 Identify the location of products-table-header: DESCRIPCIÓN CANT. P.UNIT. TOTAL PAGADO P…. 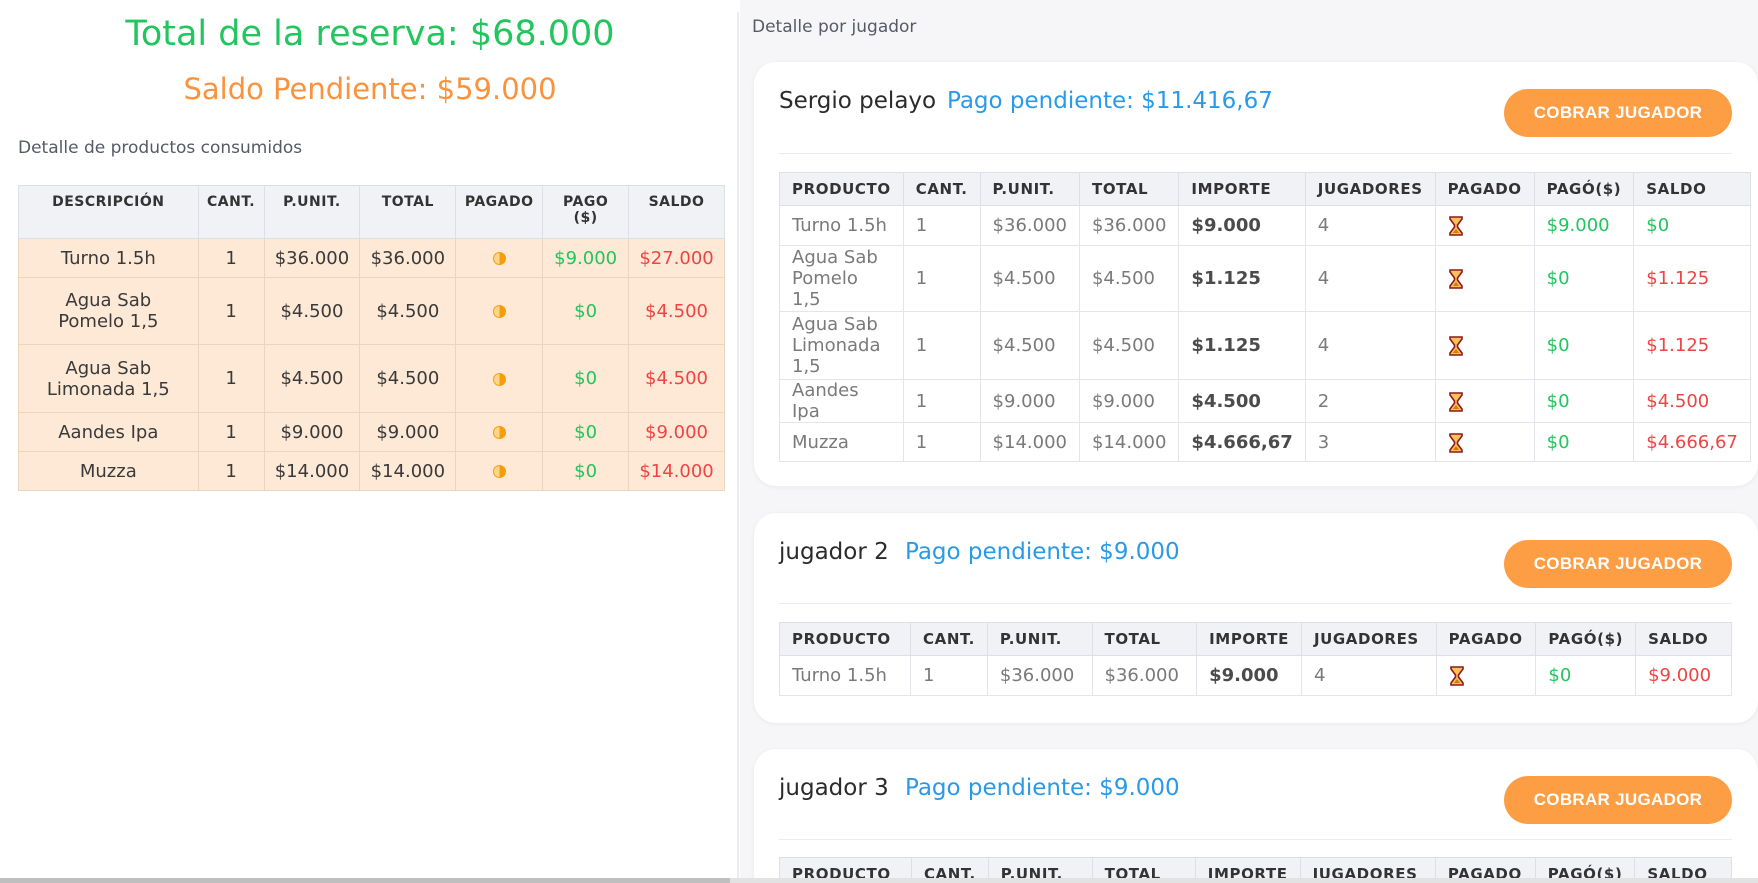
(371, 212).